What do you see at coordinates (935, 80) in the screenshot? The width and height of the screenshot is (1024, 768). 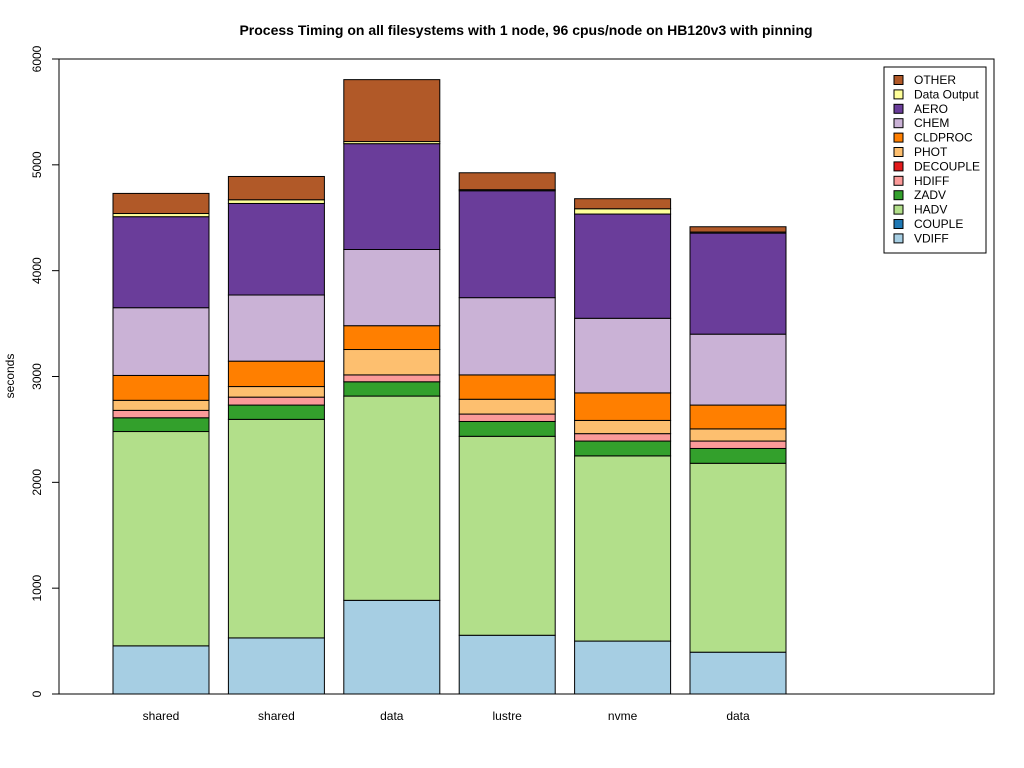 I see `legend-label: OTHER` at bounding box center [935, 80].